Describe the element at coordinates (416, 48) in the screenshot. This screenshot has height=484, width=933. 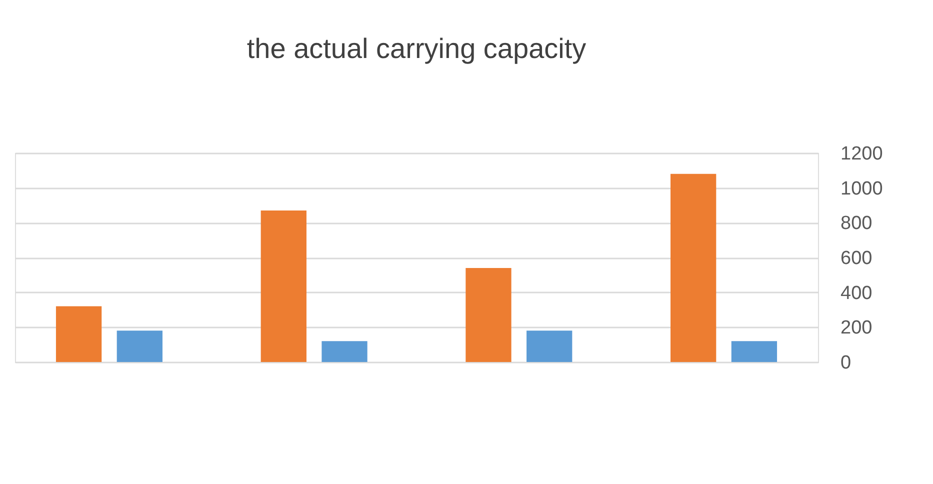
I see `chart-title: the actual carrying capacity` at that location.